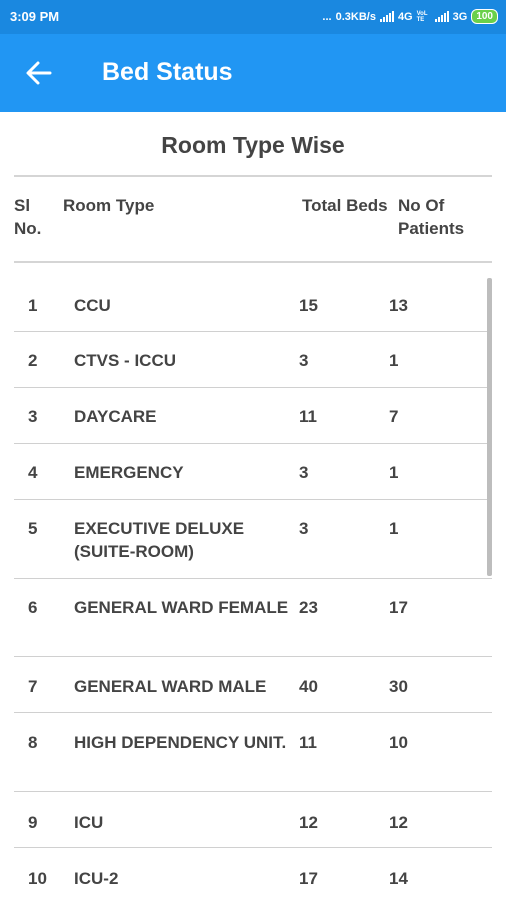 This screenshot has height=903, width=506. Describe the element at coordinates (308, 607) in the screenshot. I see `cell-total-beds: 23` at that location.